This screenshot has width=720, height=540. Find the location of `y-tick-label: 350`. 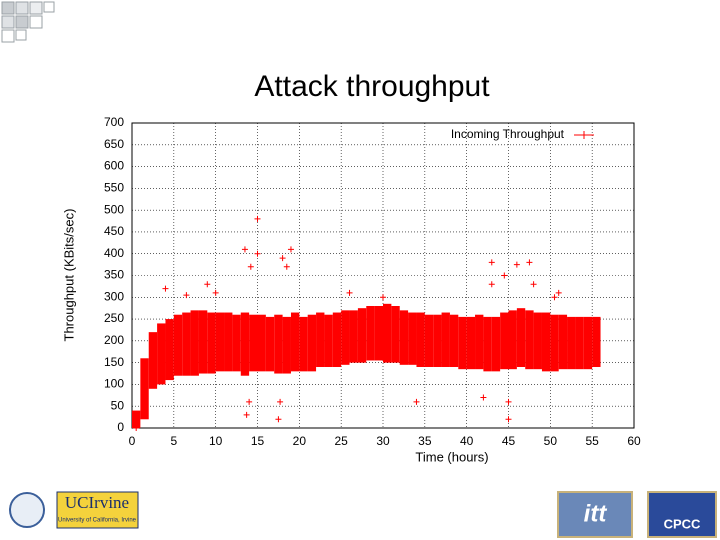

y-tick-label: 350 is located at coordinates (114, 275).